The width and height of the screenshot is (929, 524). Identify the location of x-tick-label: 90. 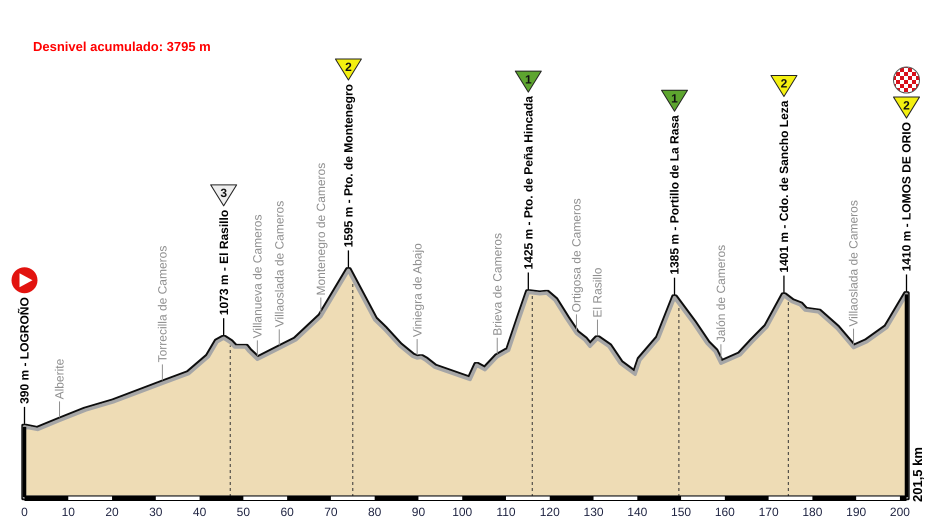
(419, 512).